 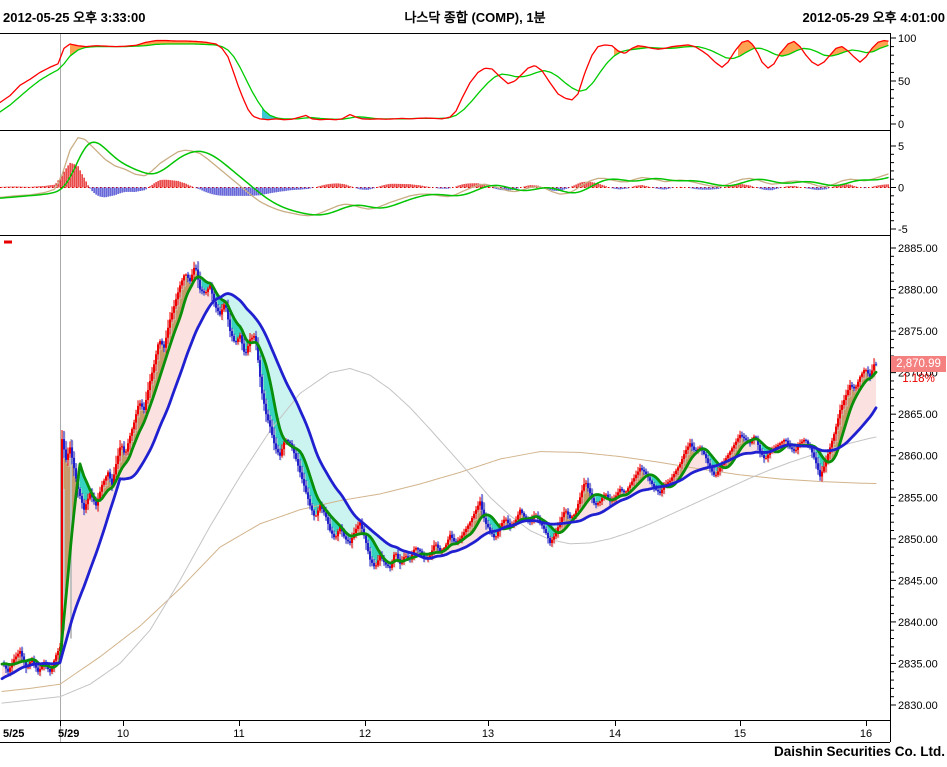 What do you see at coordinates (365, 734) in the screenshot?
I see `time-axis-label: 12` at bounding box center [365, 734].